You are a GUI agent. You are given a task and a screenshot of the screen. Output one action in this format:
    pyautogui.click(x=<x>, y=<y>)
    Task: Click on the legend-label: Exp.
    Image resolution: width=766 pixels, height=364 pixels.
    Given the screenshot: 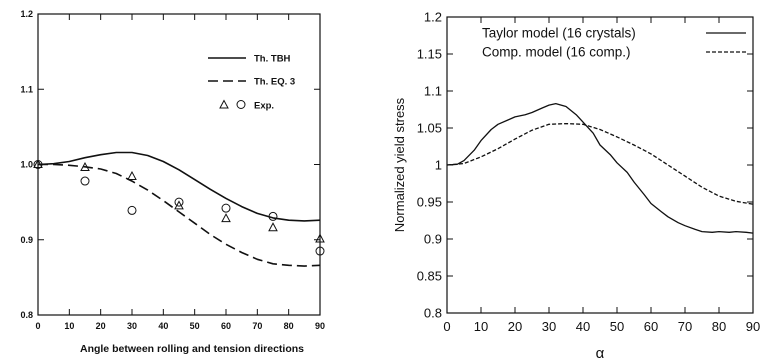 What is the action you would take?
    pyautogui.click(x=264, y=106)
    